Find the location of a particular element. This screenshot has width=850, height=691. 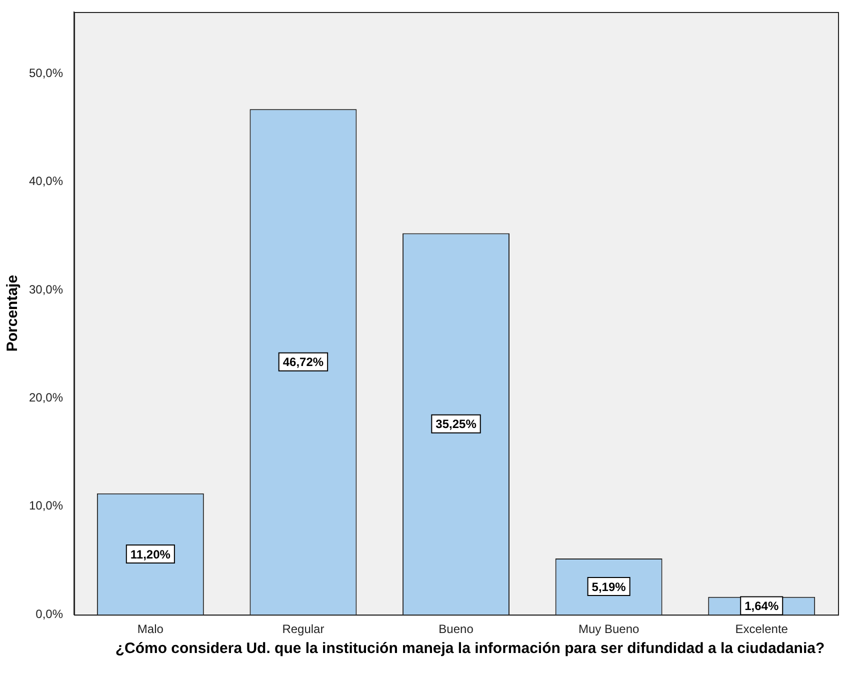

y-tick-label: 40,0% is located at coordinates (46, 181).